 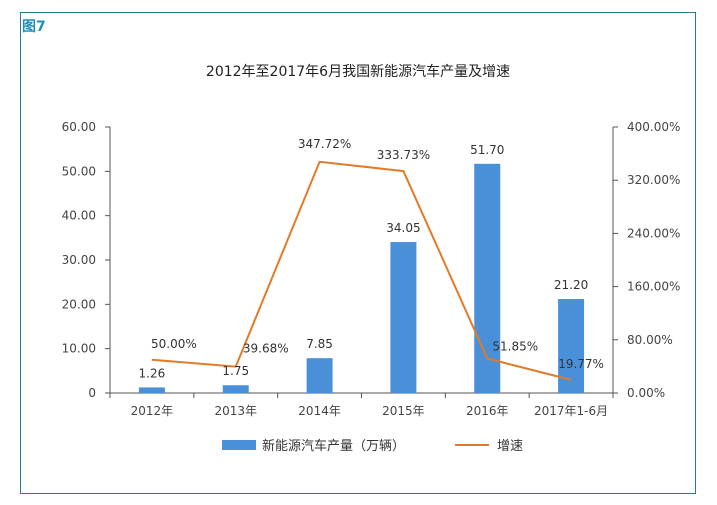 I want to click on x-tick-label: 2016年, so click(x=487, y=411).